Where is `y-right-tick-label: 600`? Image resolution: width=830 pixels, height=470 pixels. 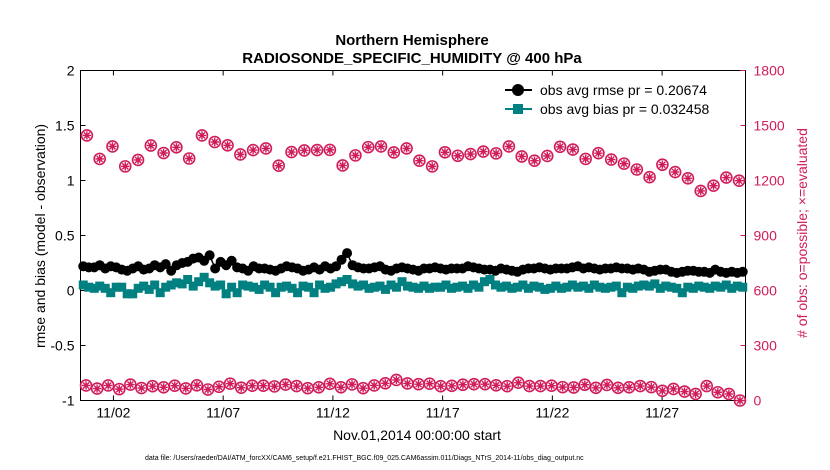 y-right-tick-label: 600 is located at coordinates (766, 291).